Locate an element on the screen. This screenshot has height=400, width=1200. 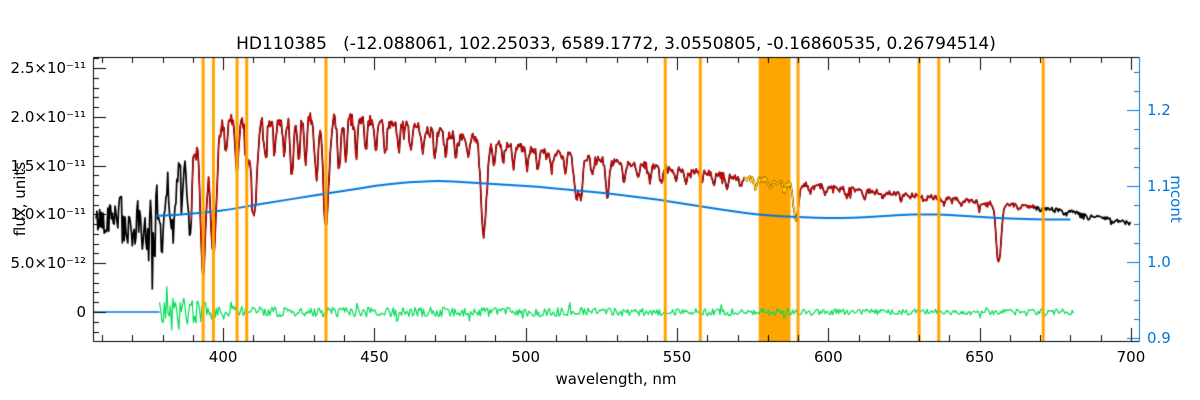
mcont-tick-label: 1.2 is located at coordinates (1159, 110).